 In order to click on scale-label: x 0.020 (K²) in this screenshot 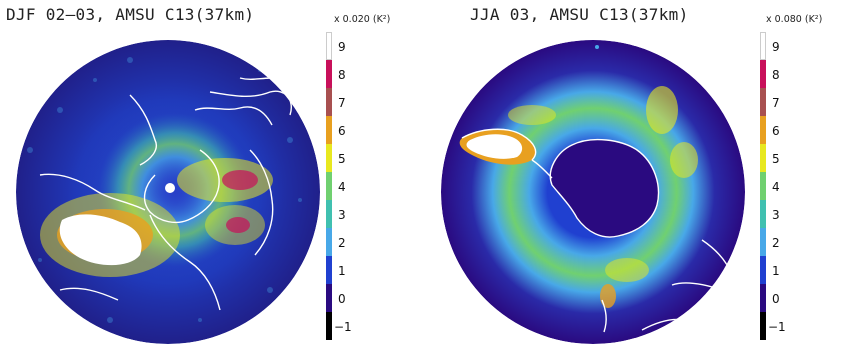, I will do `click(362, 19)`.